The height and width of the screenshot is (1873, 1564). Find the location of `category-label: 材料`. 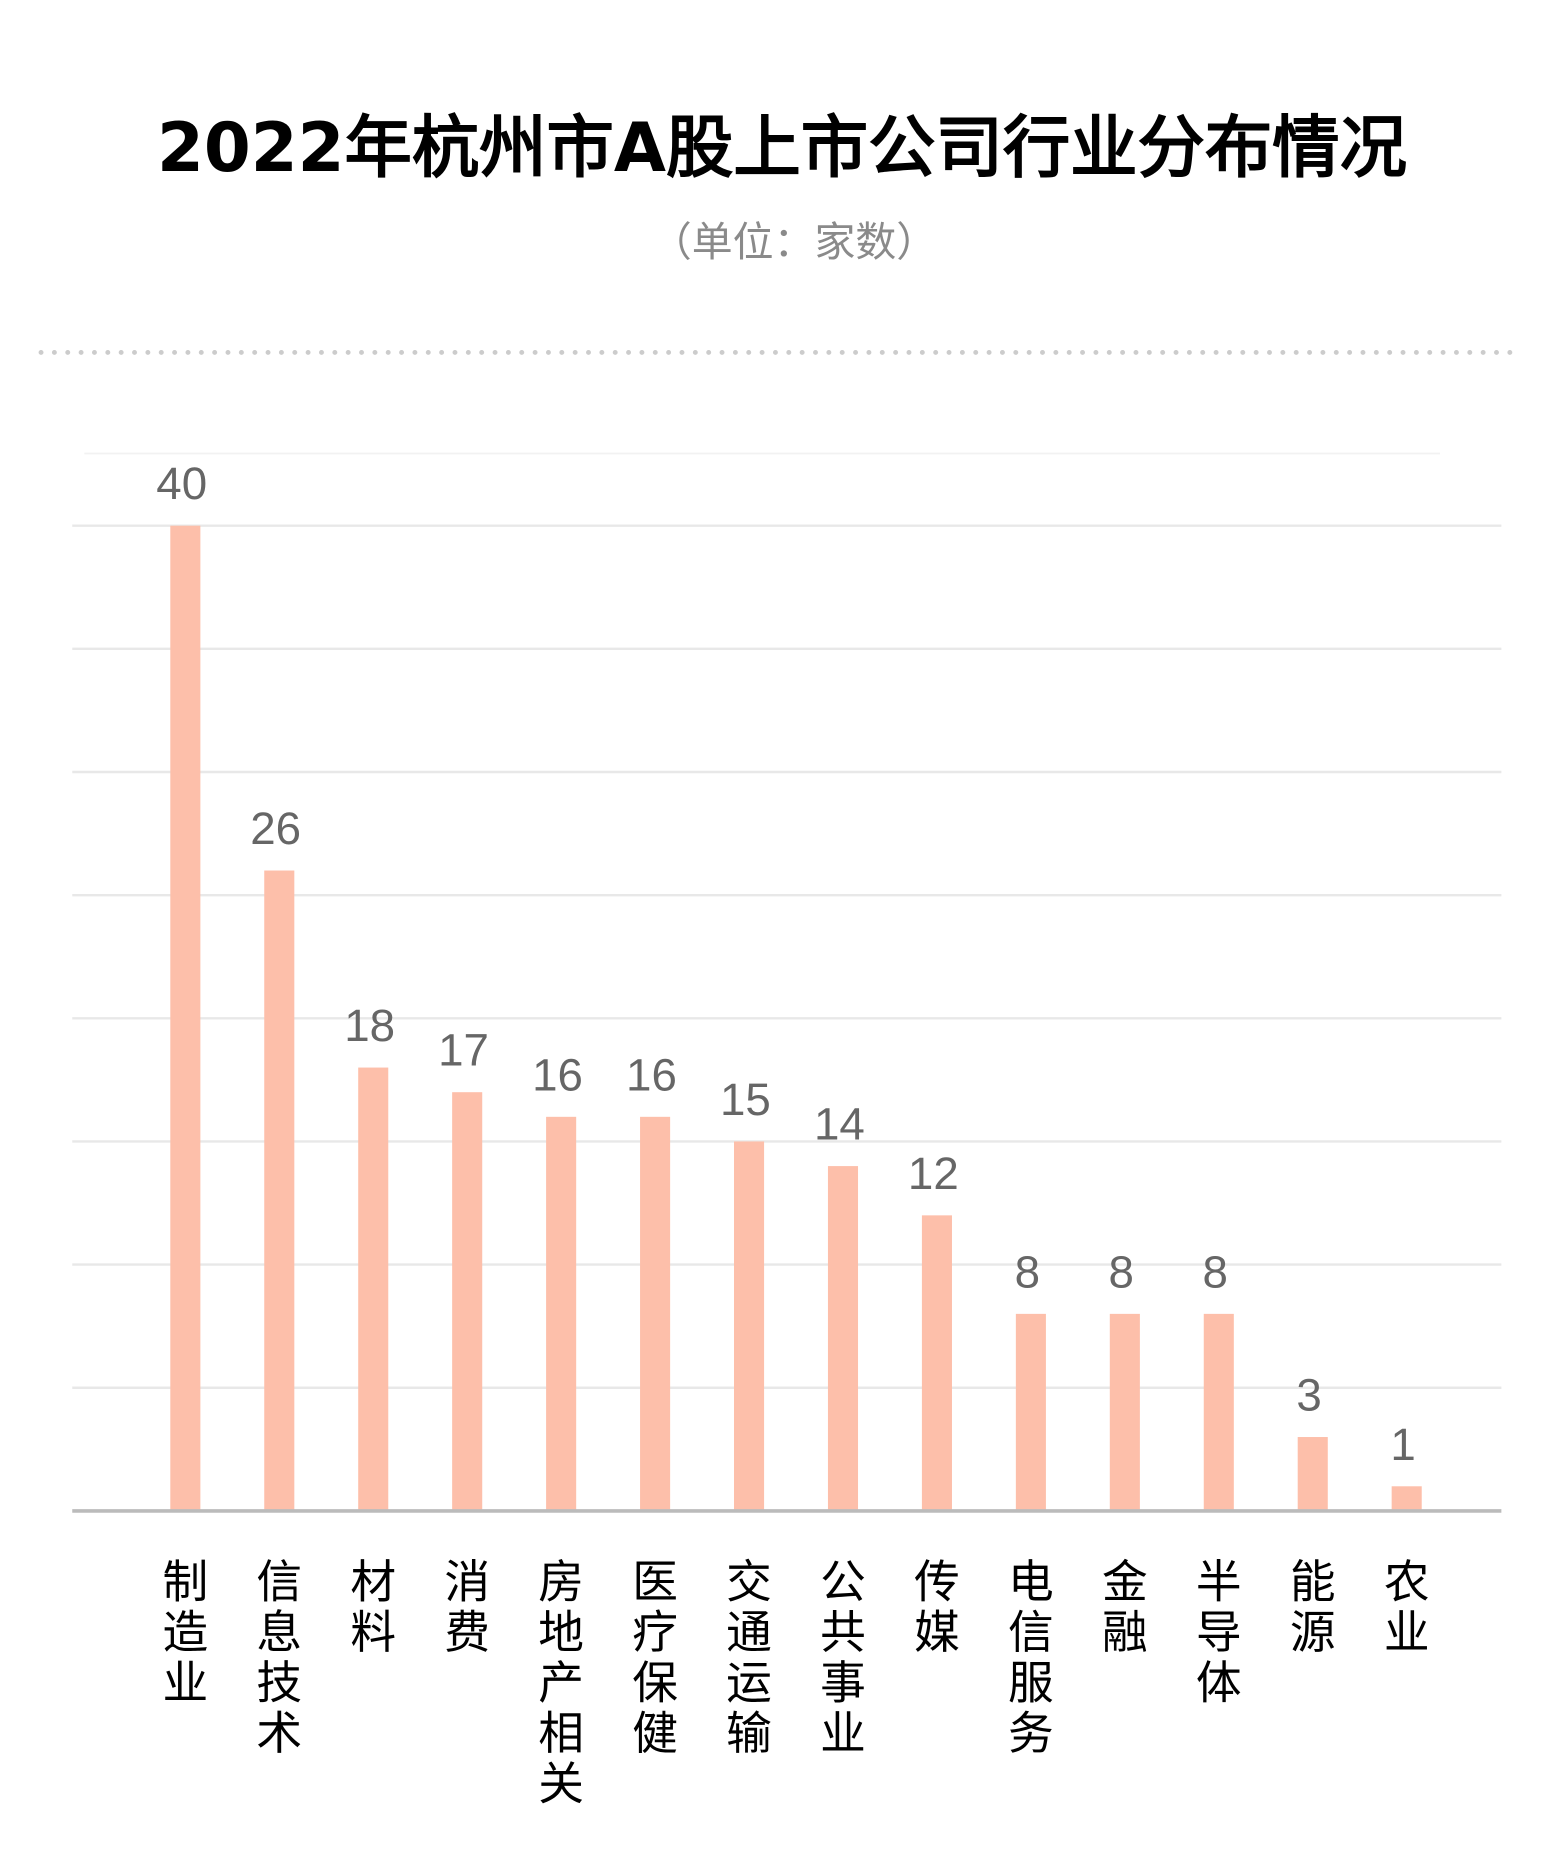

category-label: 材料 is located at coordinates (373, 1608).